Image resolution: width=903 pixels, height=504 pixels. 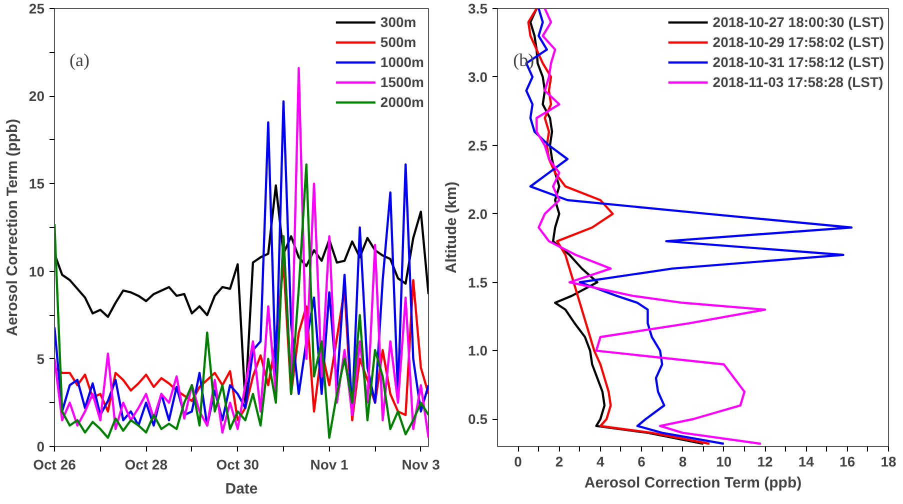 What do you see at coordinates (559, 462) in the screenshot?
I see `x-tick-label: 2` at bounding box center [559, 462].